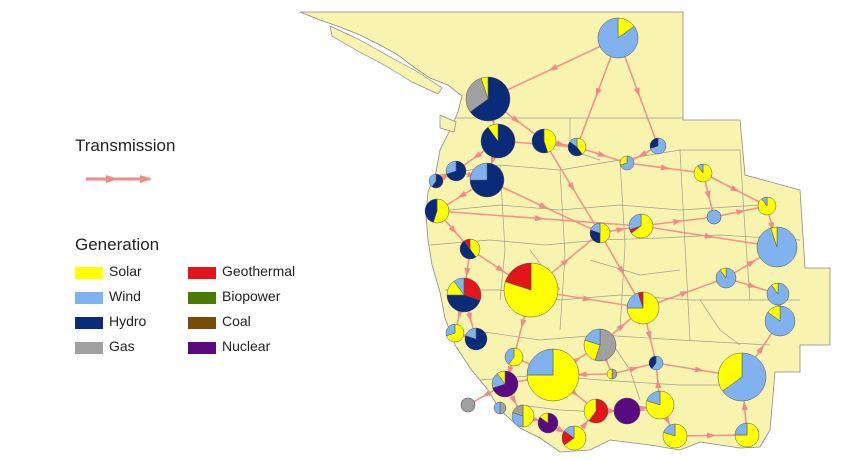 The height and width of the screenshot is (460, 850). I want to click on legend-swatch-wind, so click(89, 298).